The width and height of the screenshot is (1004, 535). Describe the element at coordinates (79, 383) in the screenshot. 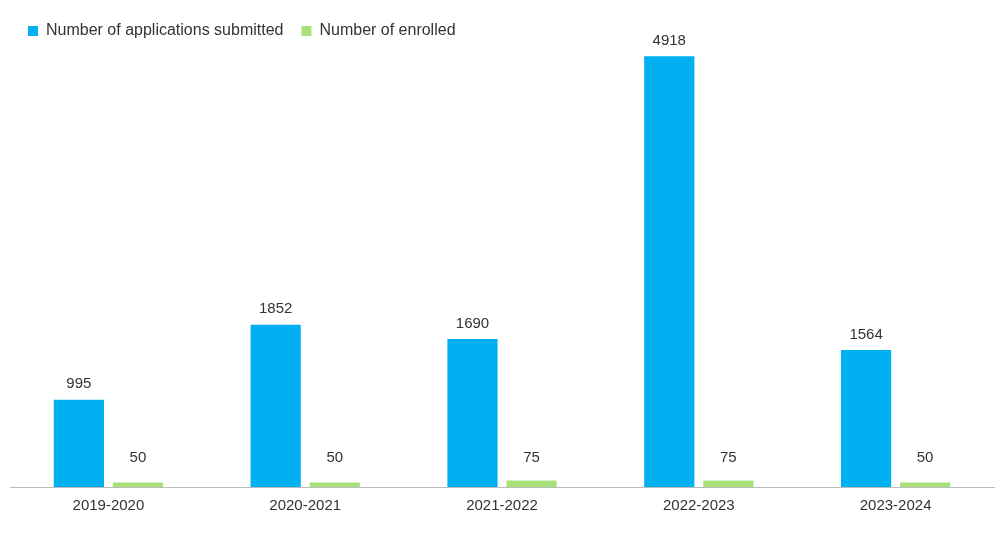

I see `data-label: 995` at that location.